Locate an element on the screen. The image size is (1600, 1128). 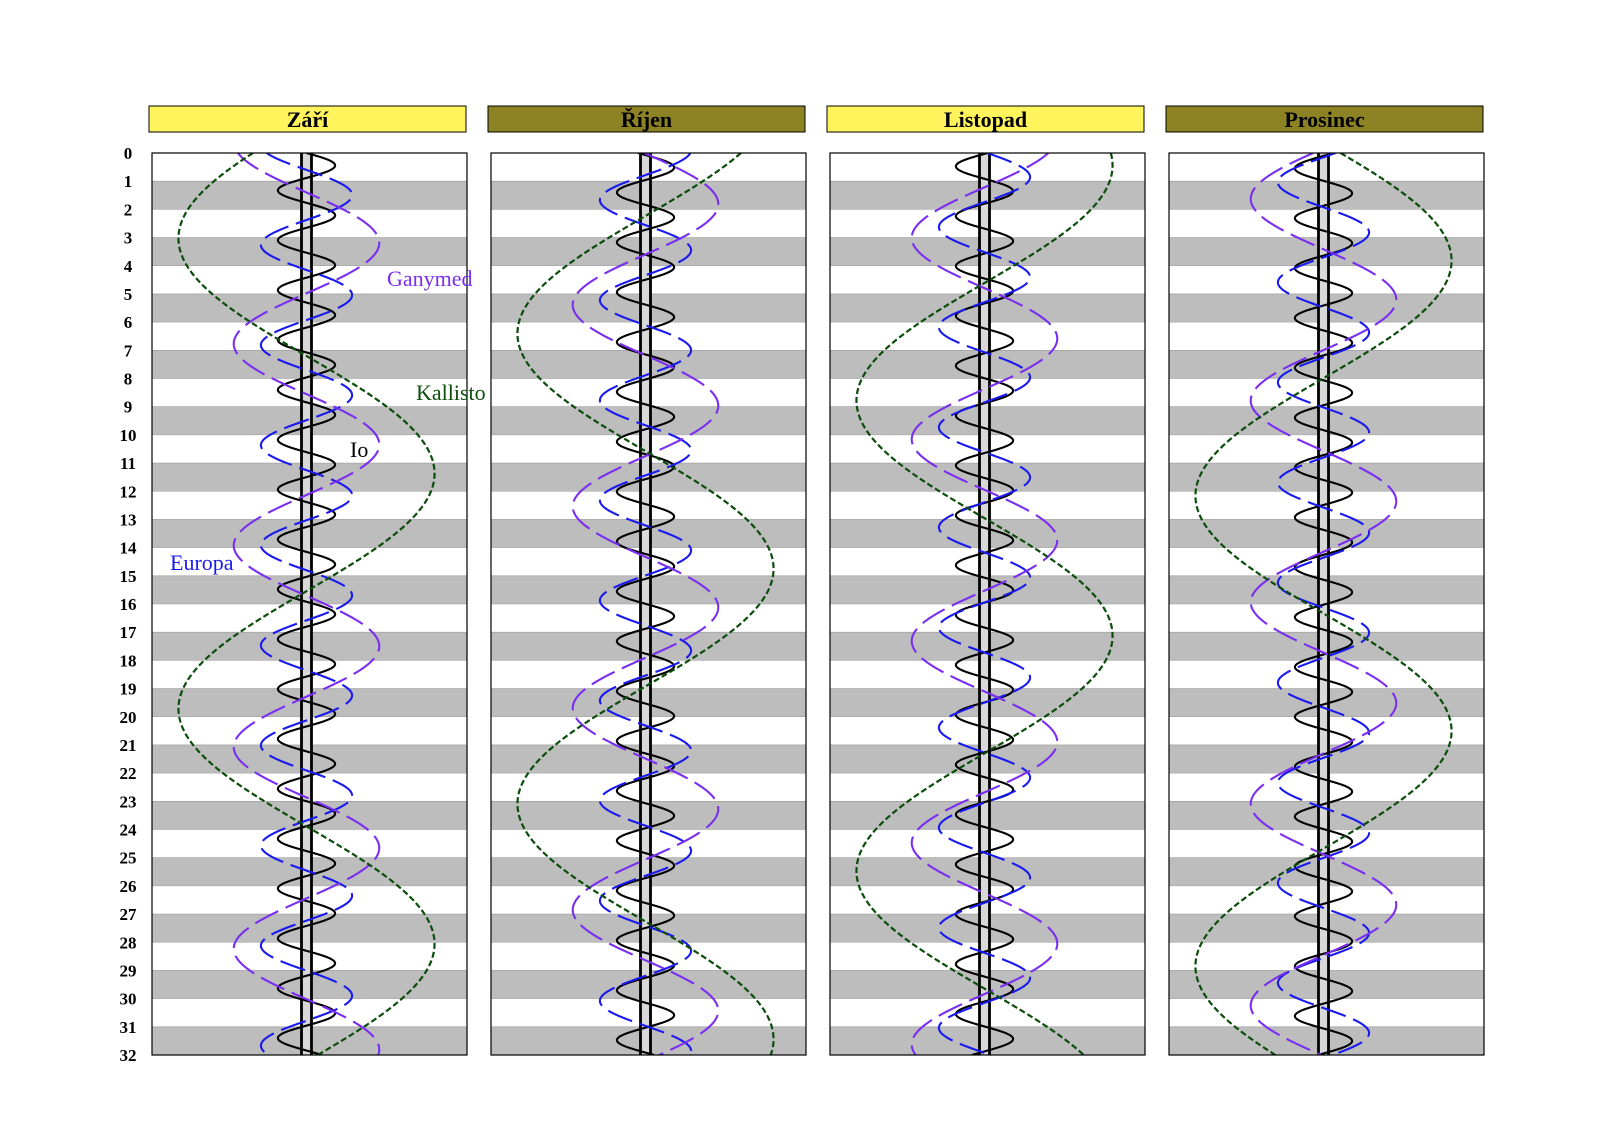
day-label: 27 is located at coordinates (129, 914).